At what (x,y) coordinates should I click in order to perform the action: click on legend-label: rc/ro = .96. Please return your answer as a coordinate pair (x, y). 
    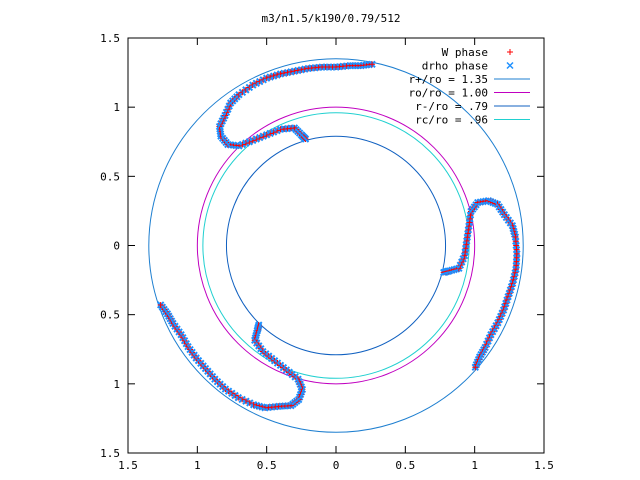
    Looking at the image, I should click on (451, 120).